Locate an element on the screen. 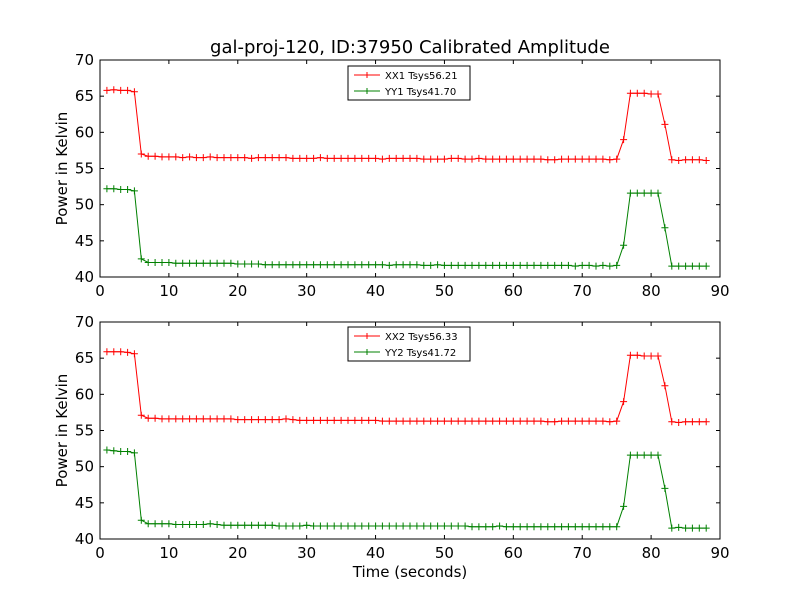 This screenshot has height=600, width=800. y-tick-label: 70 is located at coordinates (84, 322).